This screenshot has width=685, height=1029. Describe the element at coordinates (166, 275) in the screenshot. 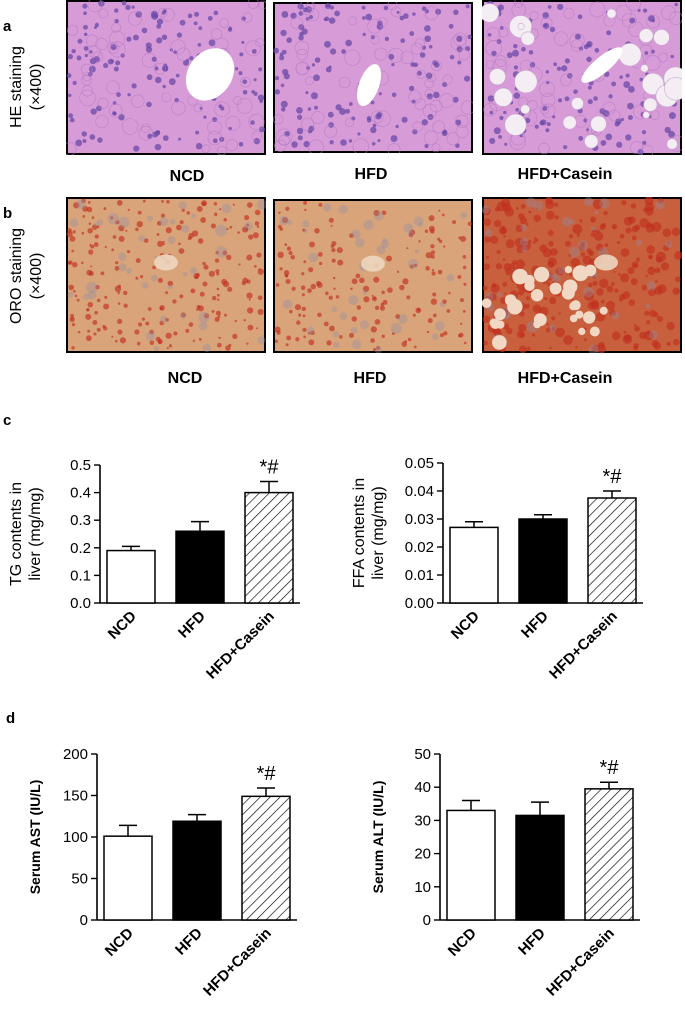

I see `oro-tissue-background` at that location.